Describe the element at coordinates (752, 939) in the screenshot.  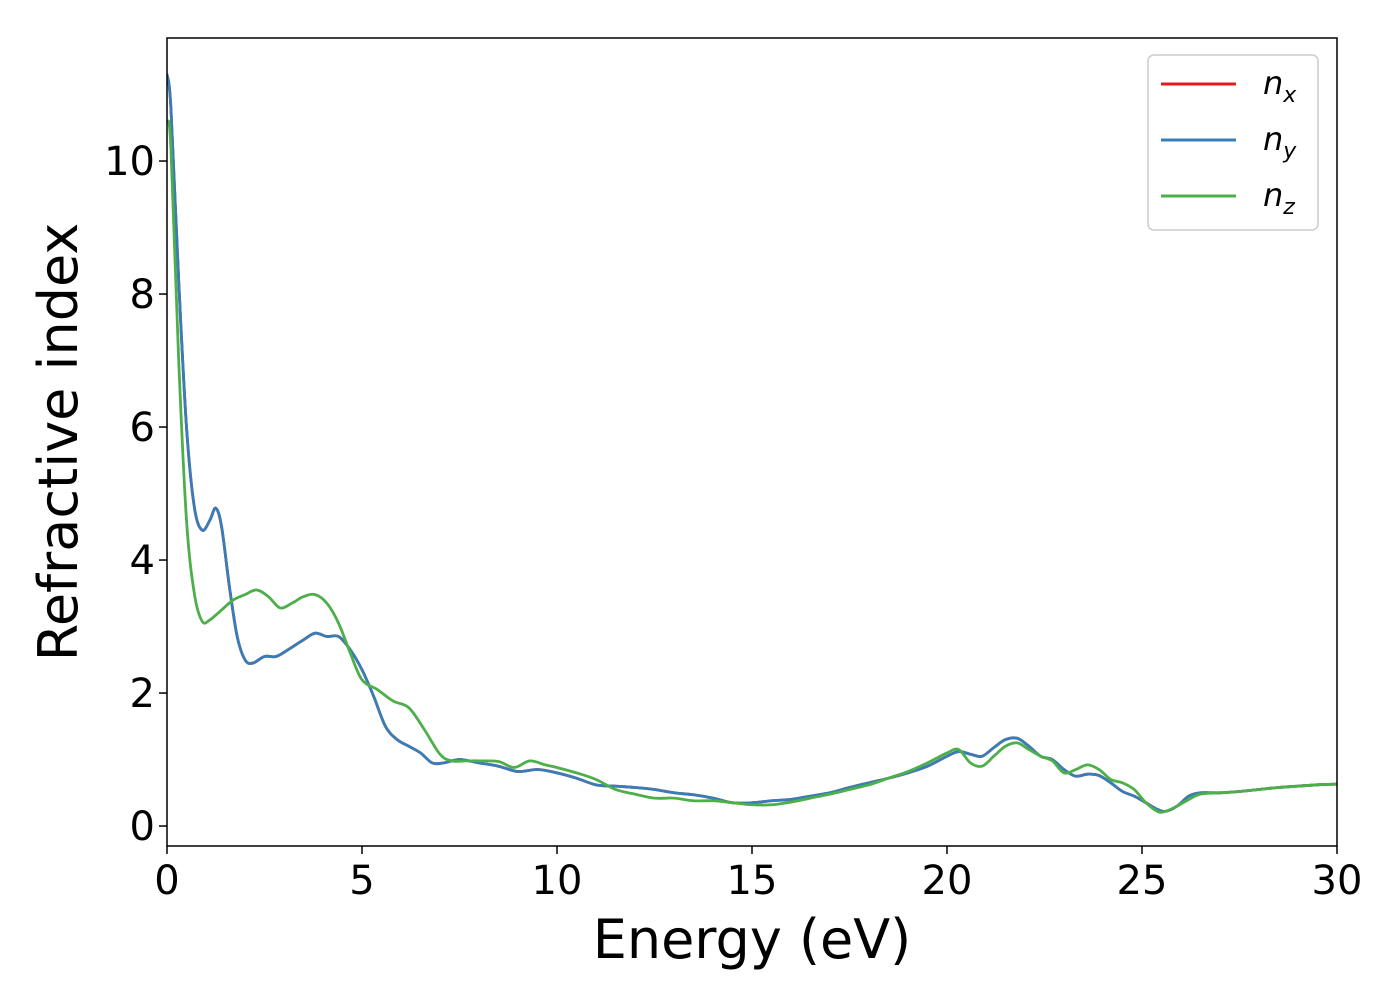
I see `x-axis-title: Energy (eV)` at that location.